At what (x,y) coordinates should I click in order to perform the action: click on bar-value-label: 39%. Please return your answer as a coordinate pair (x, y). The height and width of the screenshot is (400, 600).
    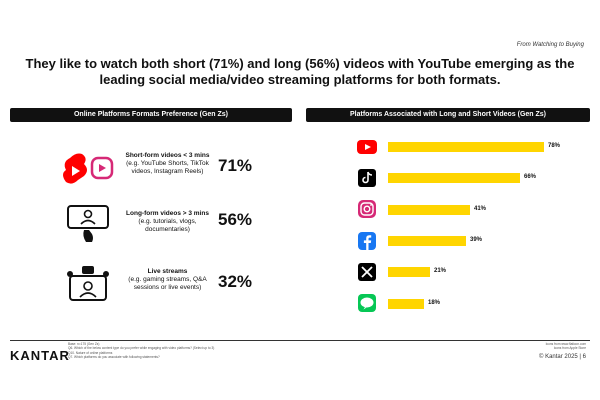
    Looking at the image, I should click on (476, 240).